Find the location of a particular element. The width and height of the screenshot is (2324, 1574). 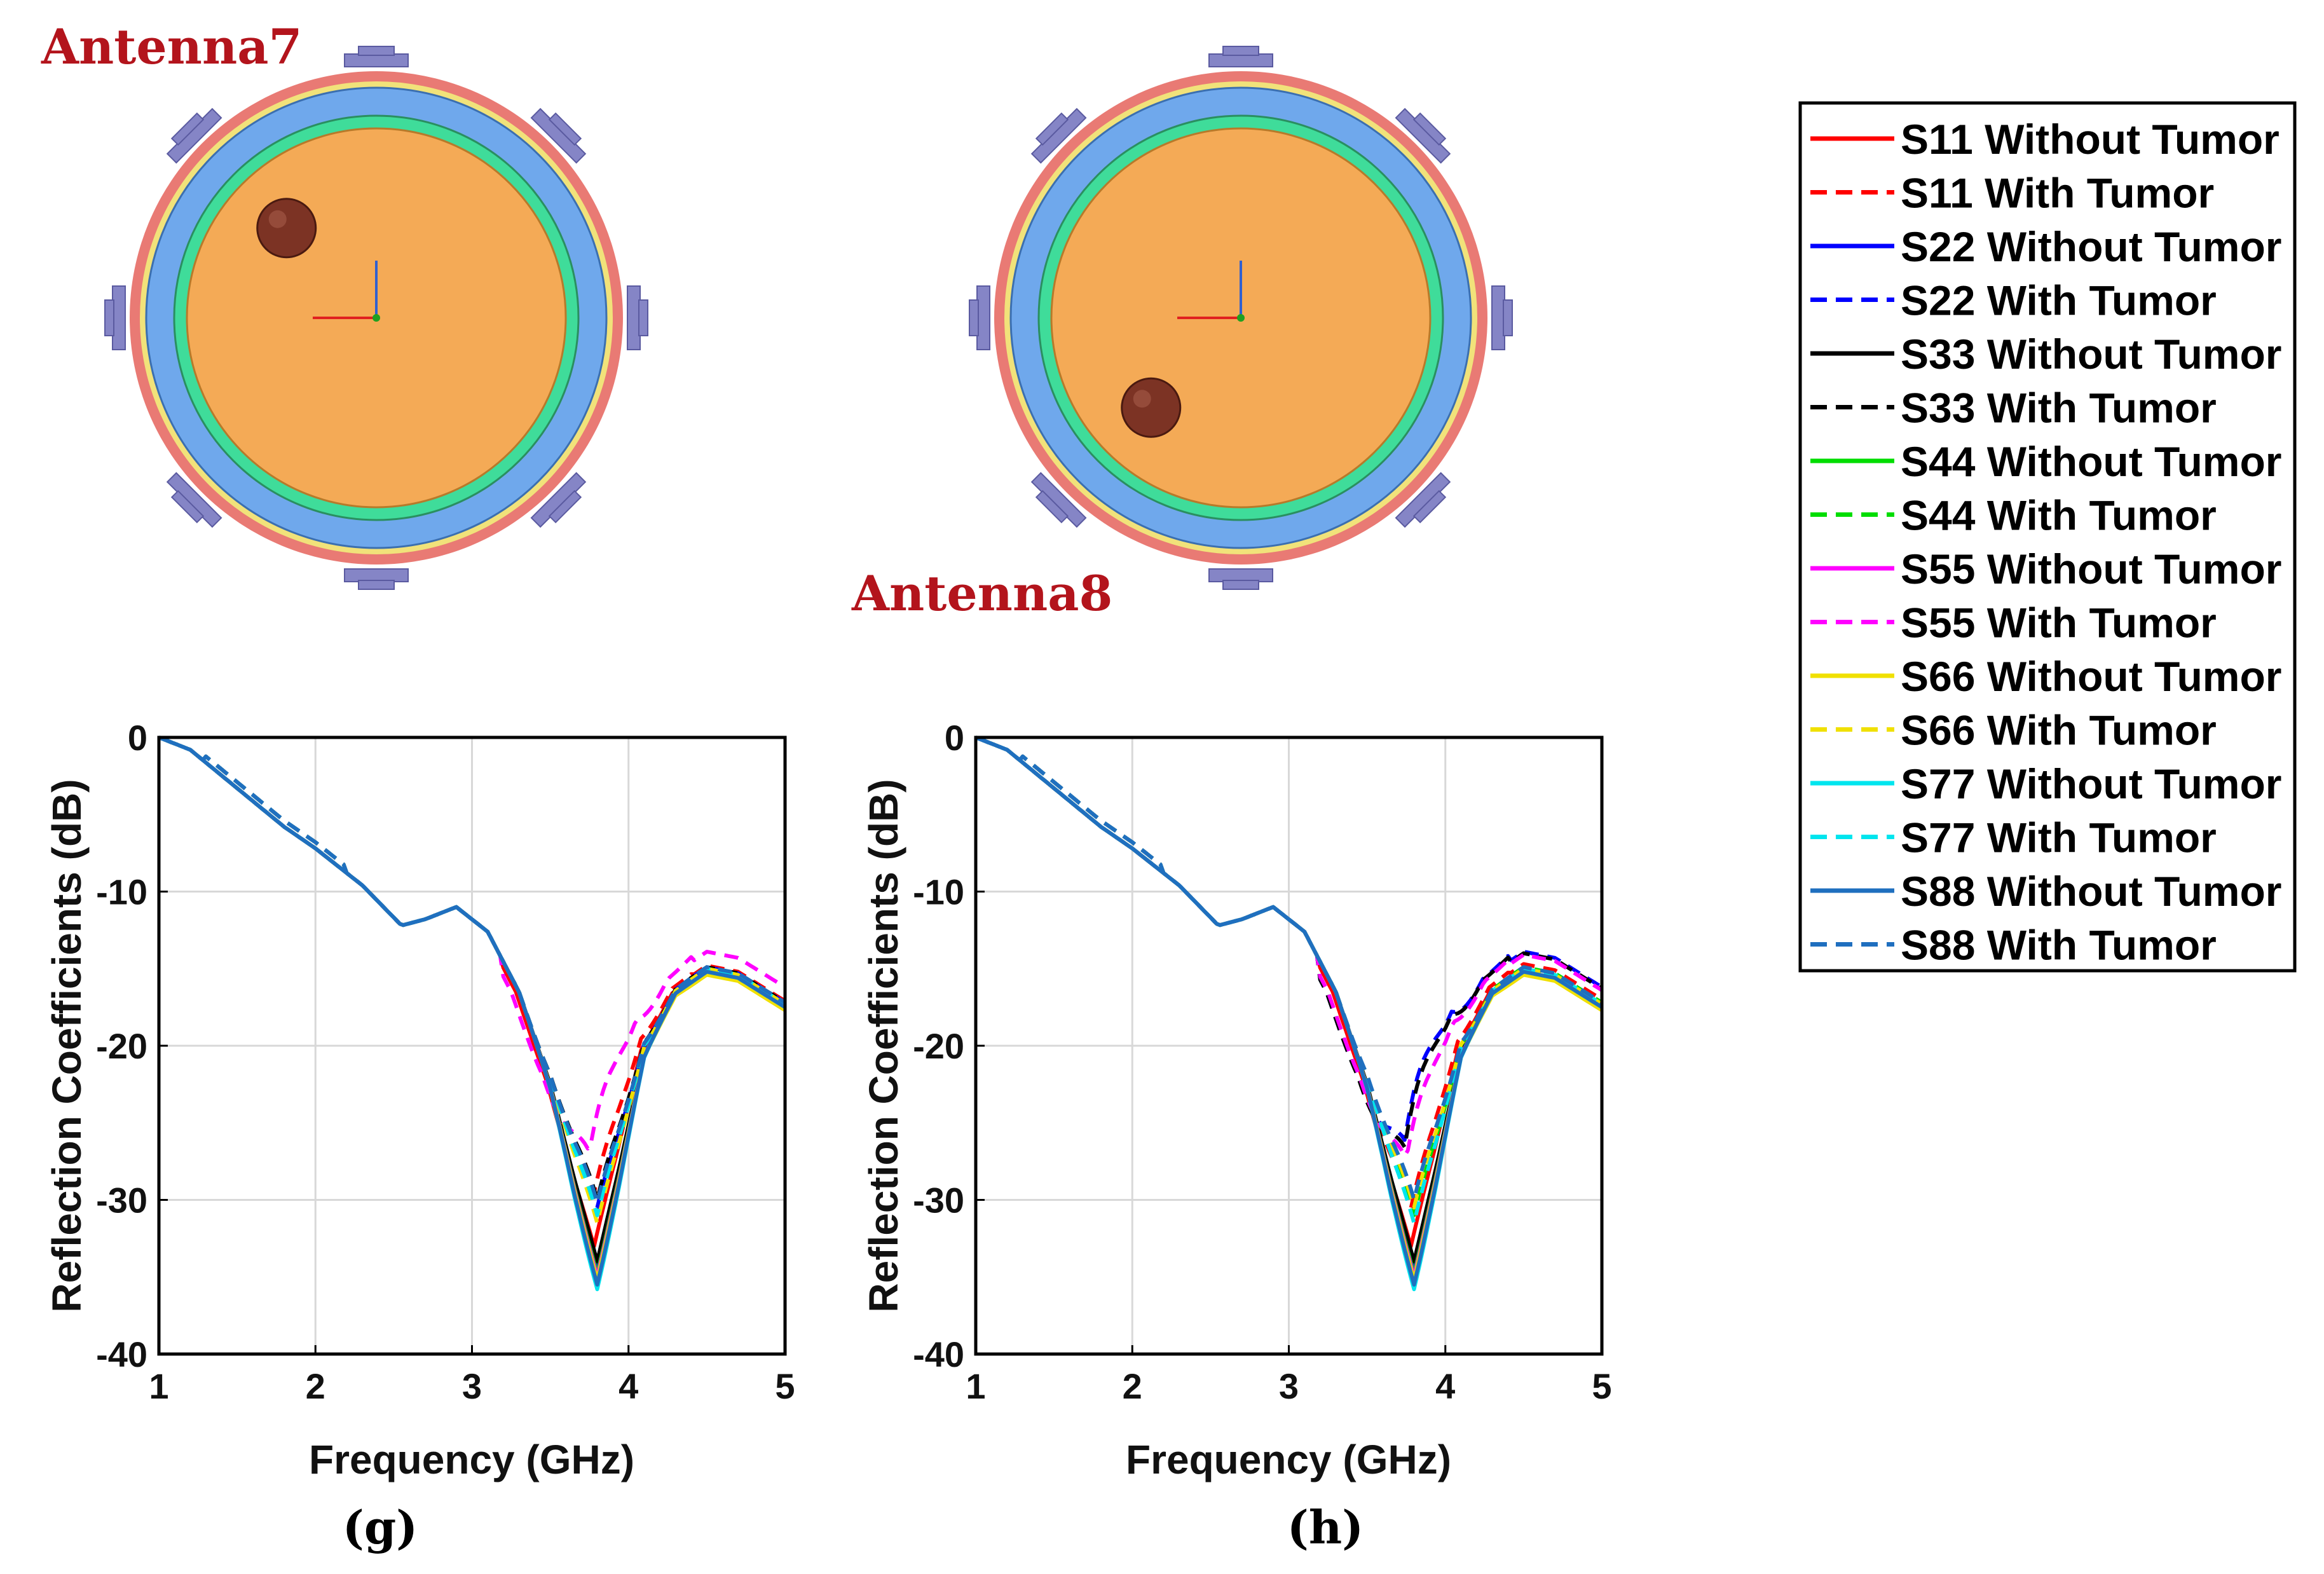

legend-label: S22 Without Tumor is located at coordinates (2091, 246).